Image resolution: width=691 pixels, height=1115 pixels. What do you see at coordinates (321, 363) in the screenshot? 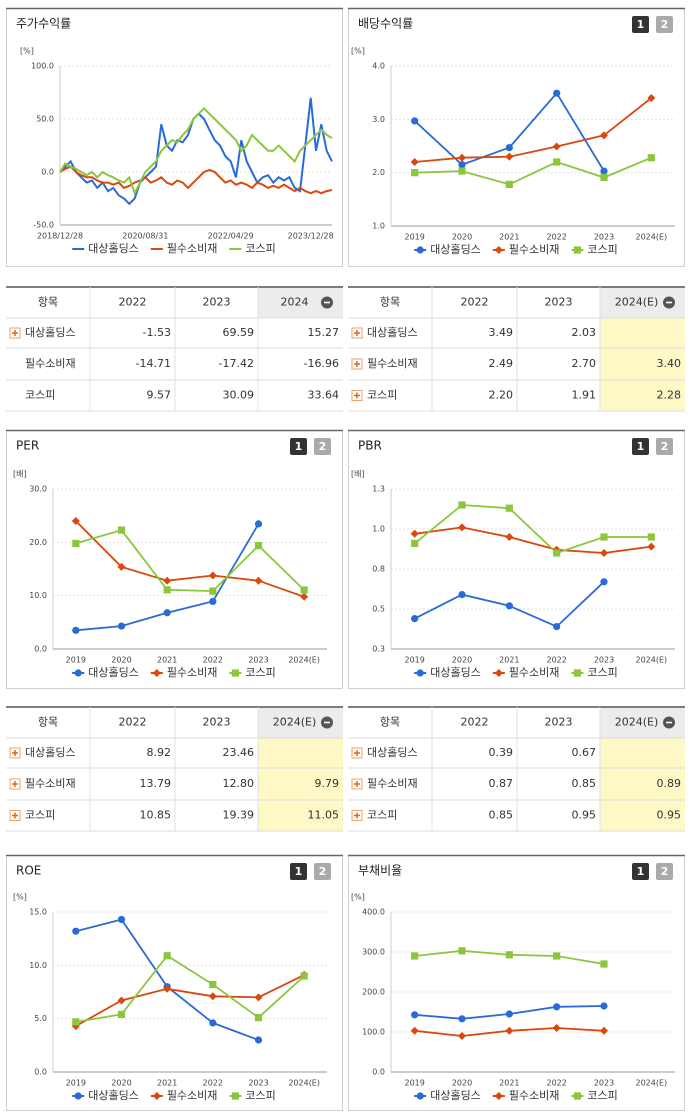
I see `cell: -16.96` at bounding box center [321, 363].